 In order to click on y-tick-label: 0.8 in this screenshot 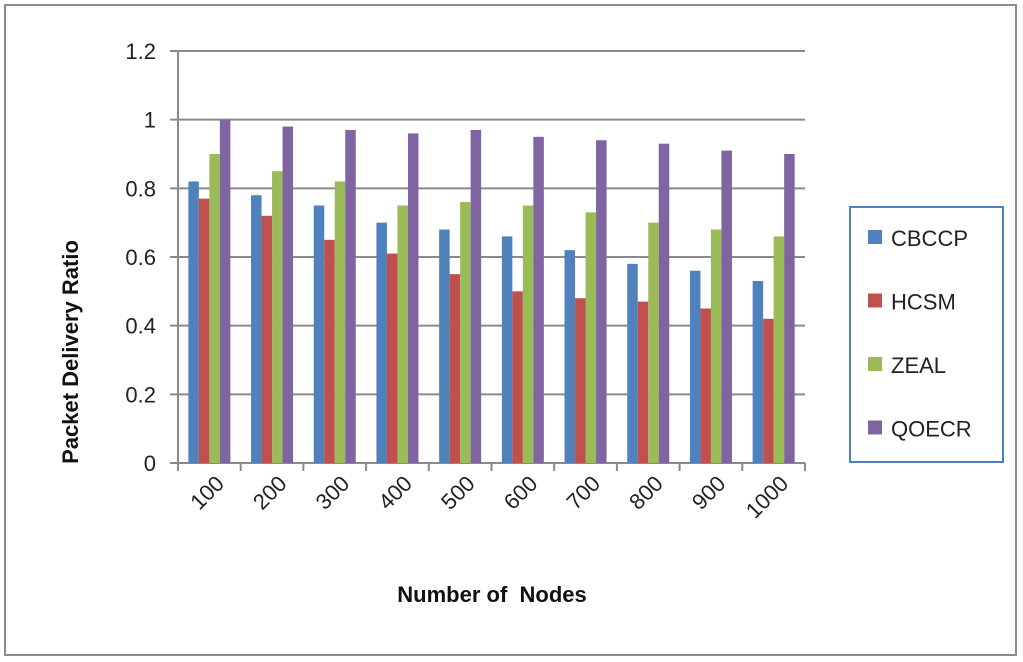, I will do `click(140, 188)`.